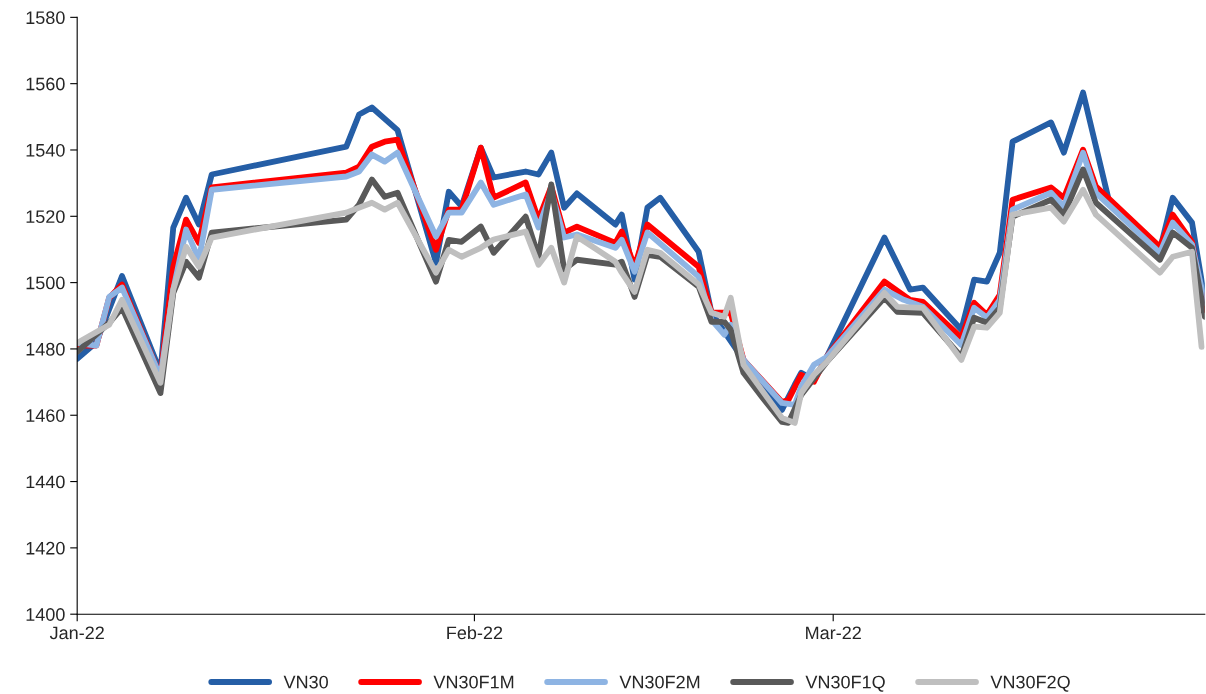 Image resolution: width=1206 pixels, height=694 pixels. What do you see at coordinates (1030, 683) in the screenshot?
I see `legend-label: VN30F2Q` at bounding box center [1030, 683].